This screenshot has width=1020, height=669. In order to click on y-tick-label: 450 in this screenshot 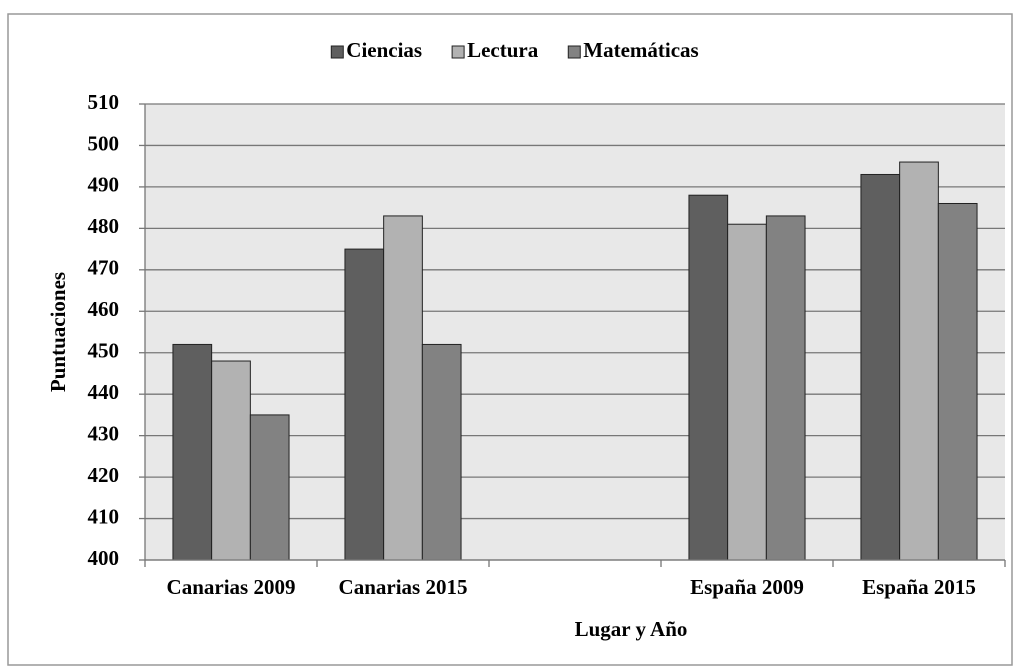, I will do `click(104, 351)`.